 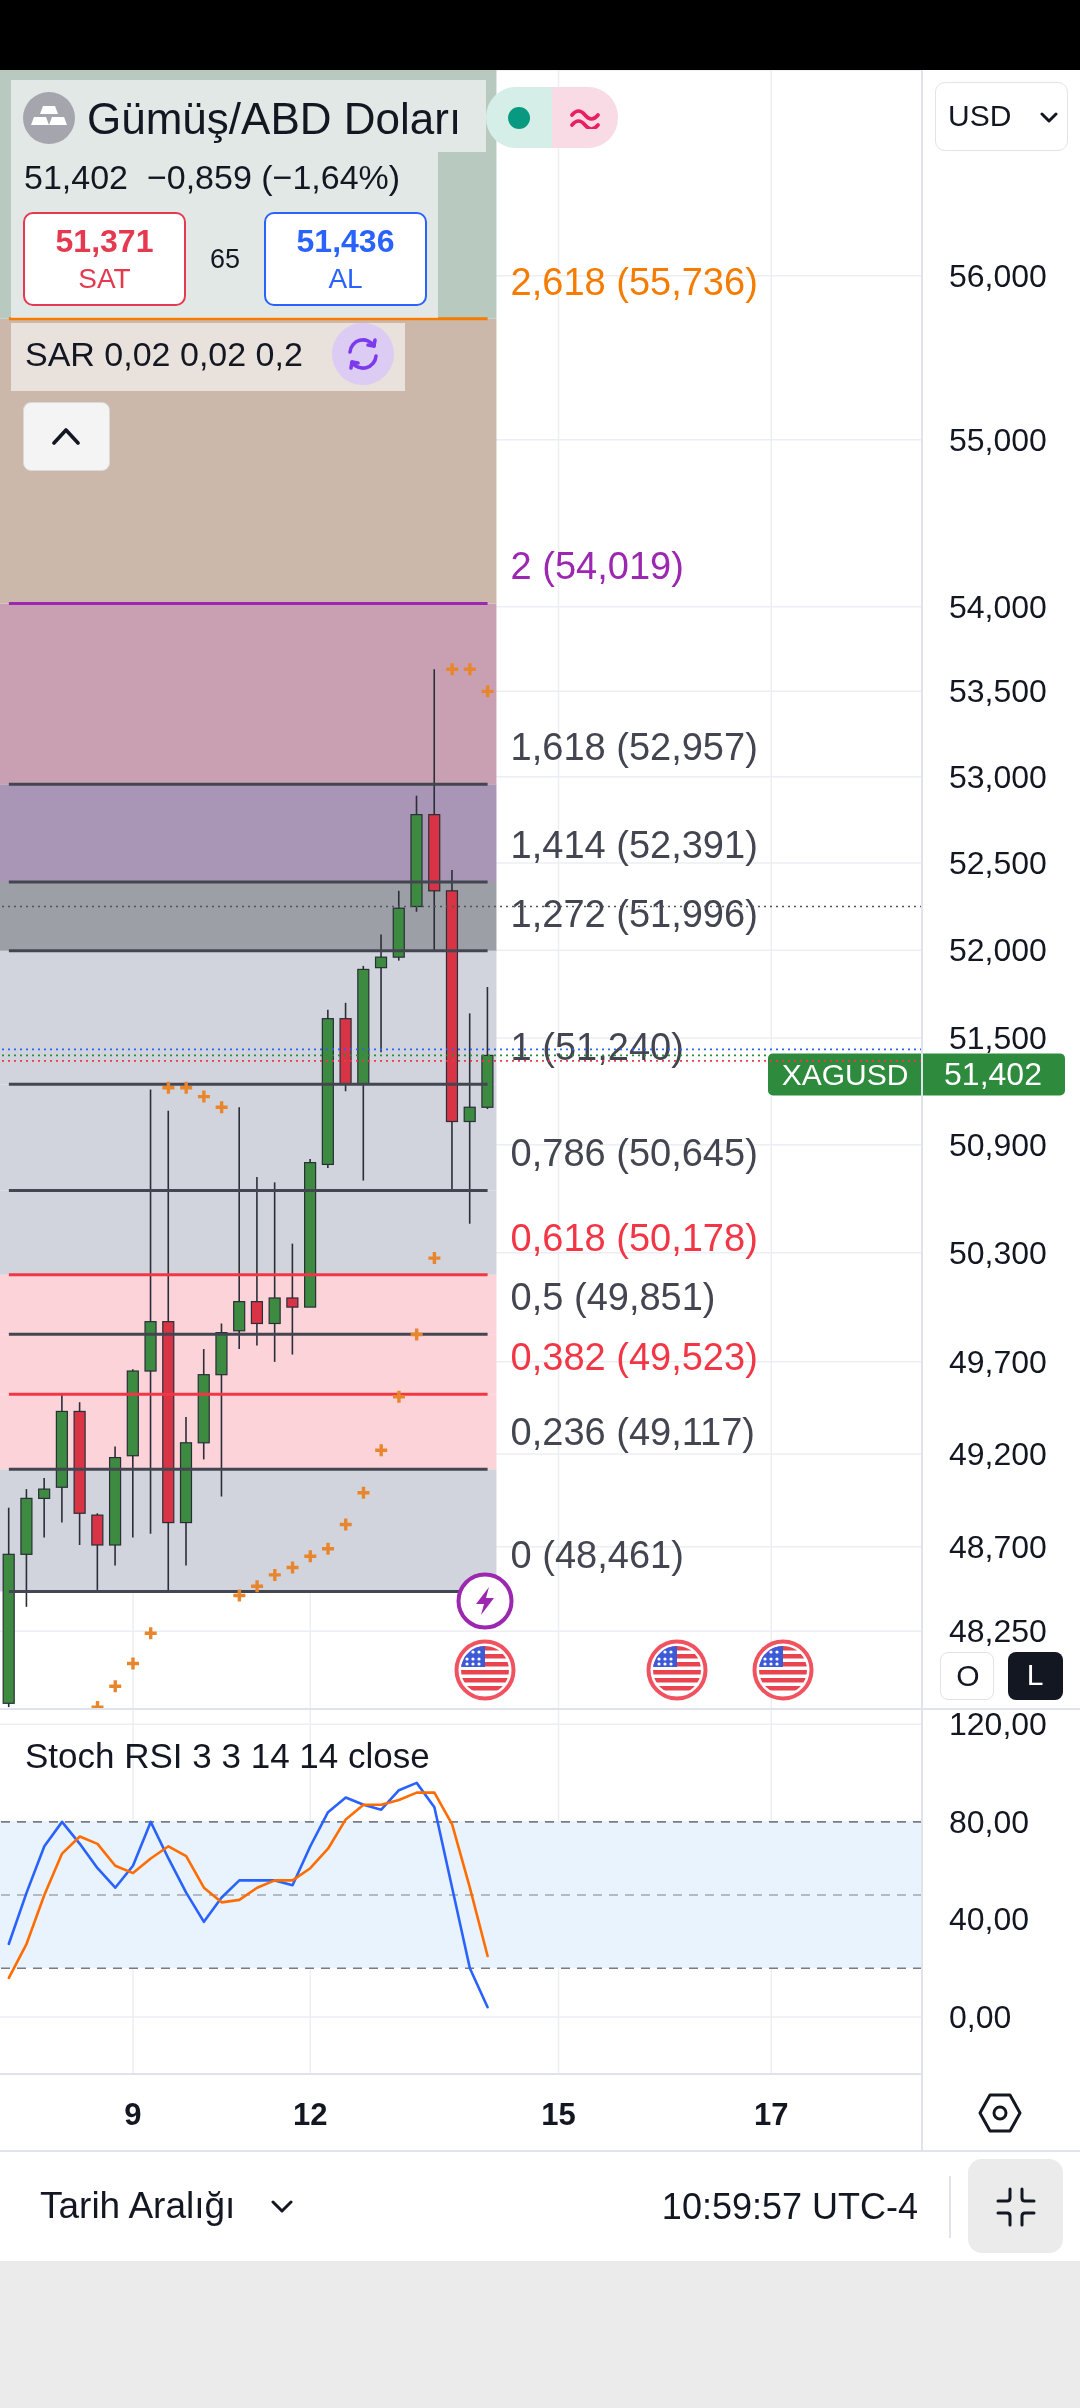 I want to click on y-tick-label: 120,00, so click(x=998, y=1724).